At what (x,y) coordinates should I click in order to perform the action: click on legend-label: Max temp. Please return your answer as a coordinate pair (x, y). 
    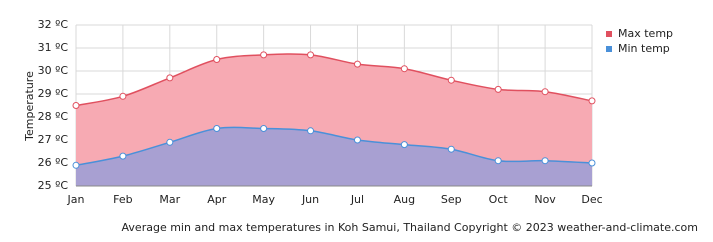
    Looking at the image, I should click on (645, 33).